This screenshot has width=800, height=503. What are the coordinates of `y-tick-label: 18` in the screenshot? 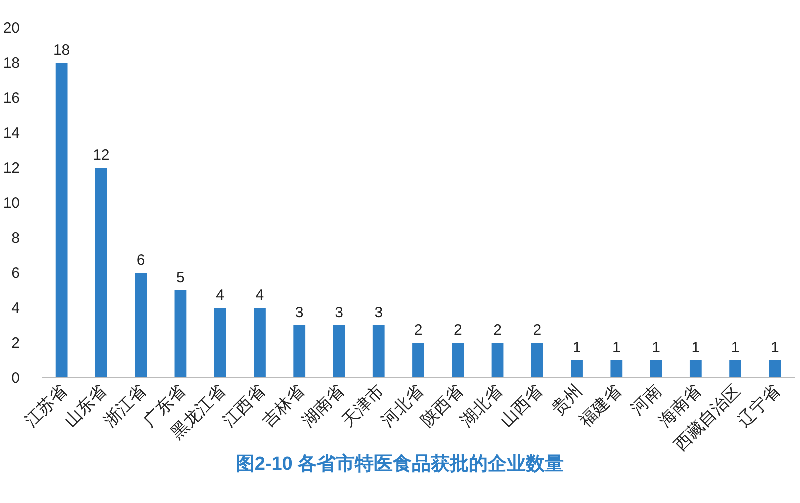 It's located at (11, 63).